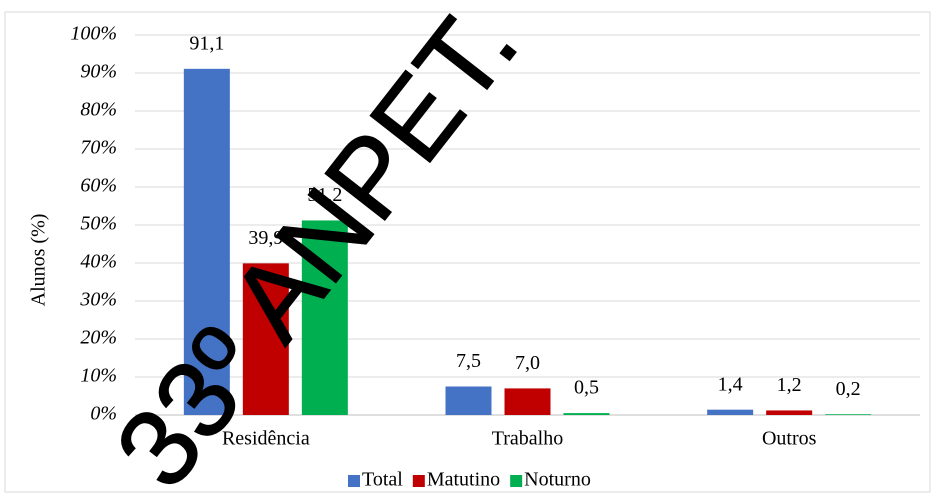 The width and height of the screenshot is (936, 497). What do you see at coordinates (266, 439) in the screenshot?
I see `x-tick-label: Residência` at bounding box center [266, 439].